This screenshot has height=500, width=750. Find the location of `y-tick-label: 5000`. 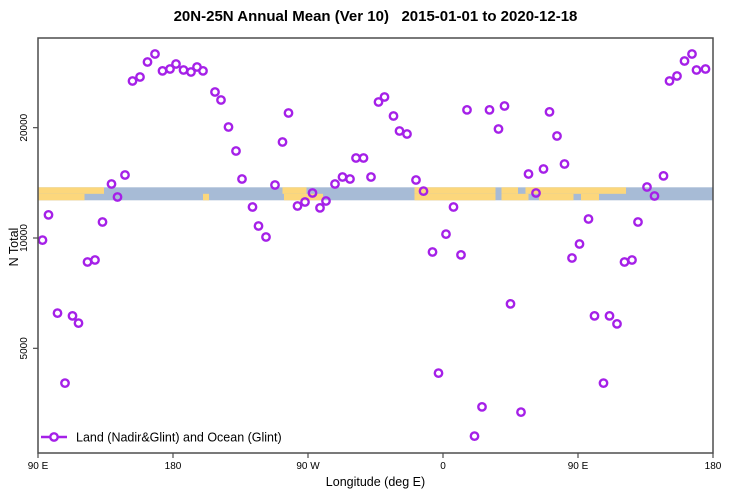

y-tick-label: 5000 is located at coordinates (24, 348).